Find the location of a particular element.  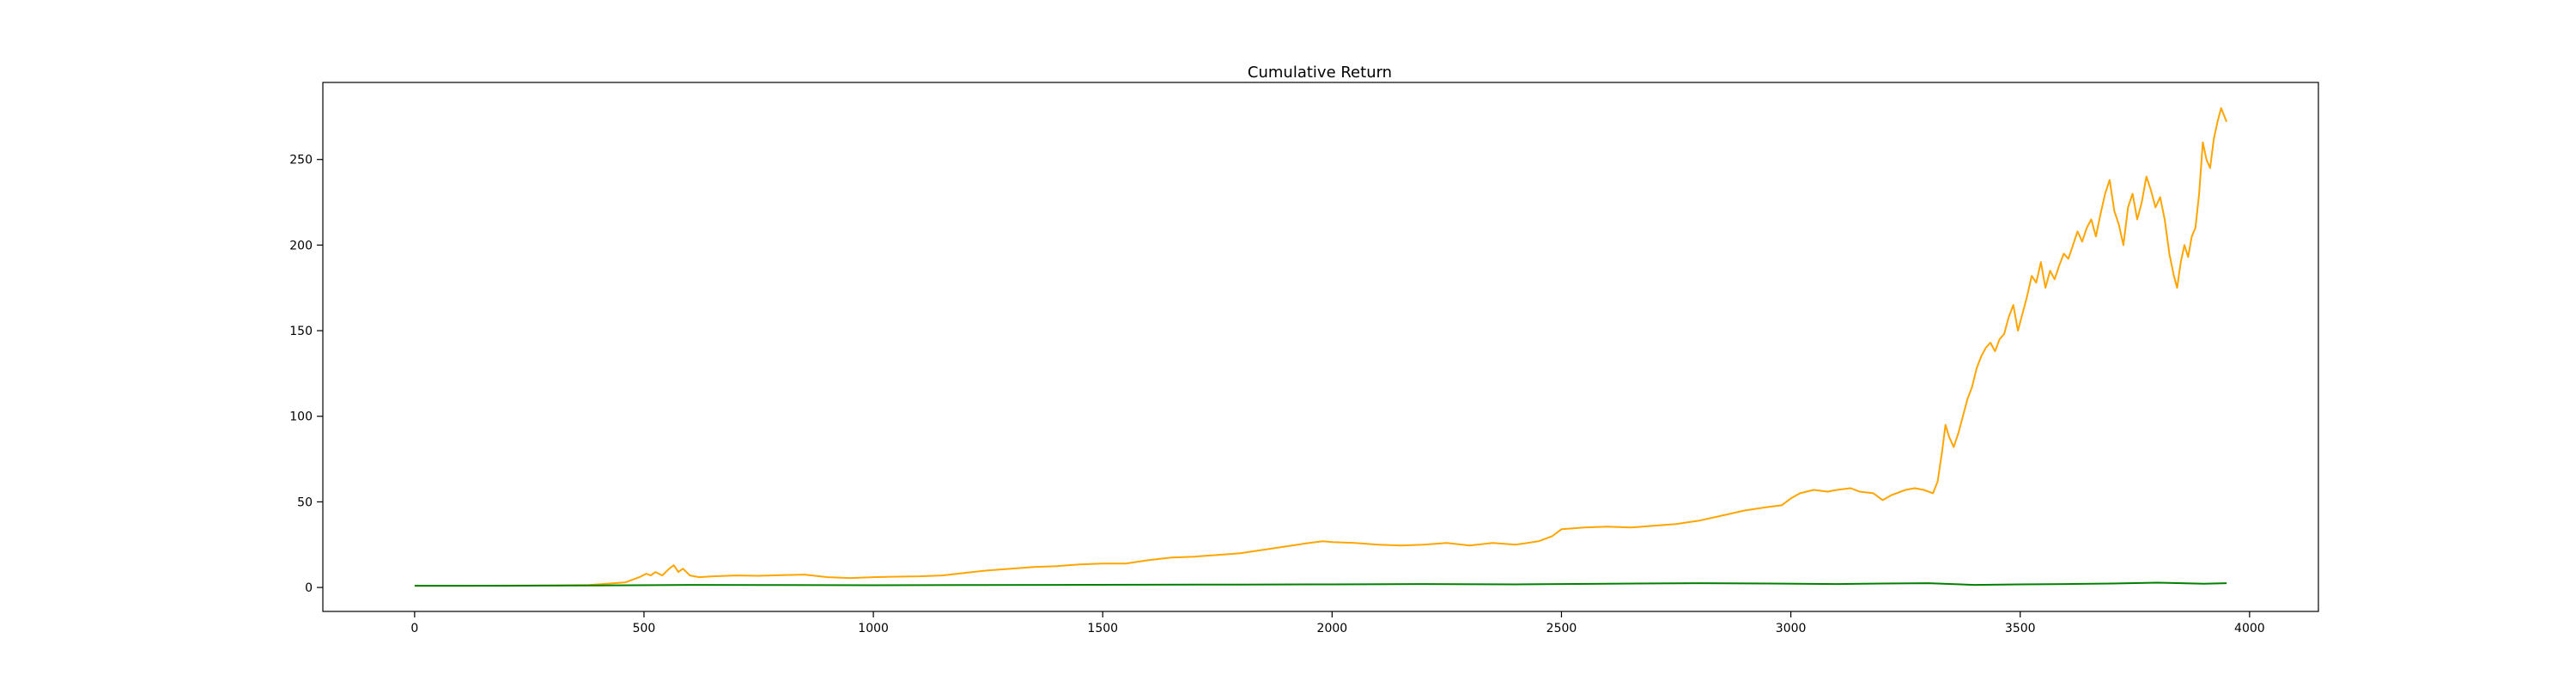

x-tick-label: 2000 is located at coordinates (1332, 628).